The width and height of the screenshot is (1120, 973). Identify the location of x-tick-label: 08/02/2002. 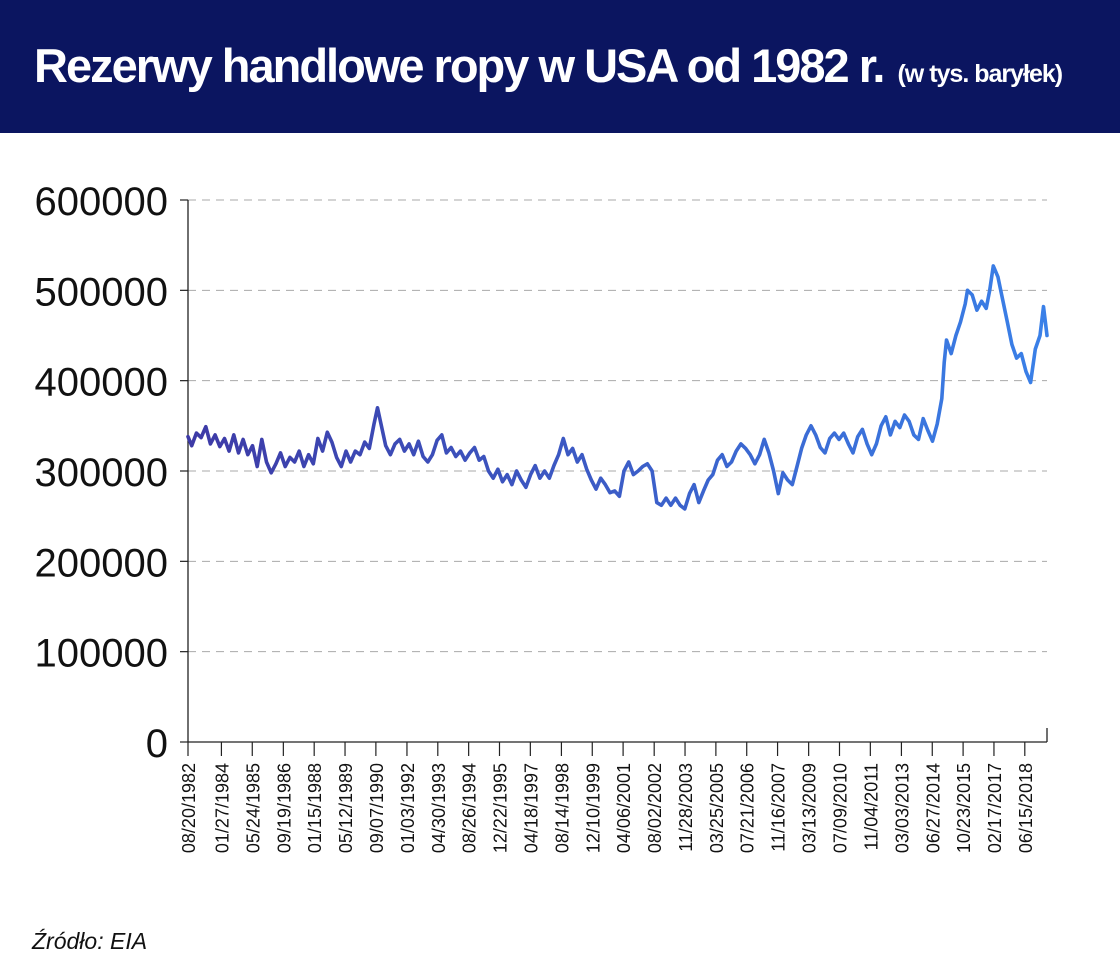
(655, 808).